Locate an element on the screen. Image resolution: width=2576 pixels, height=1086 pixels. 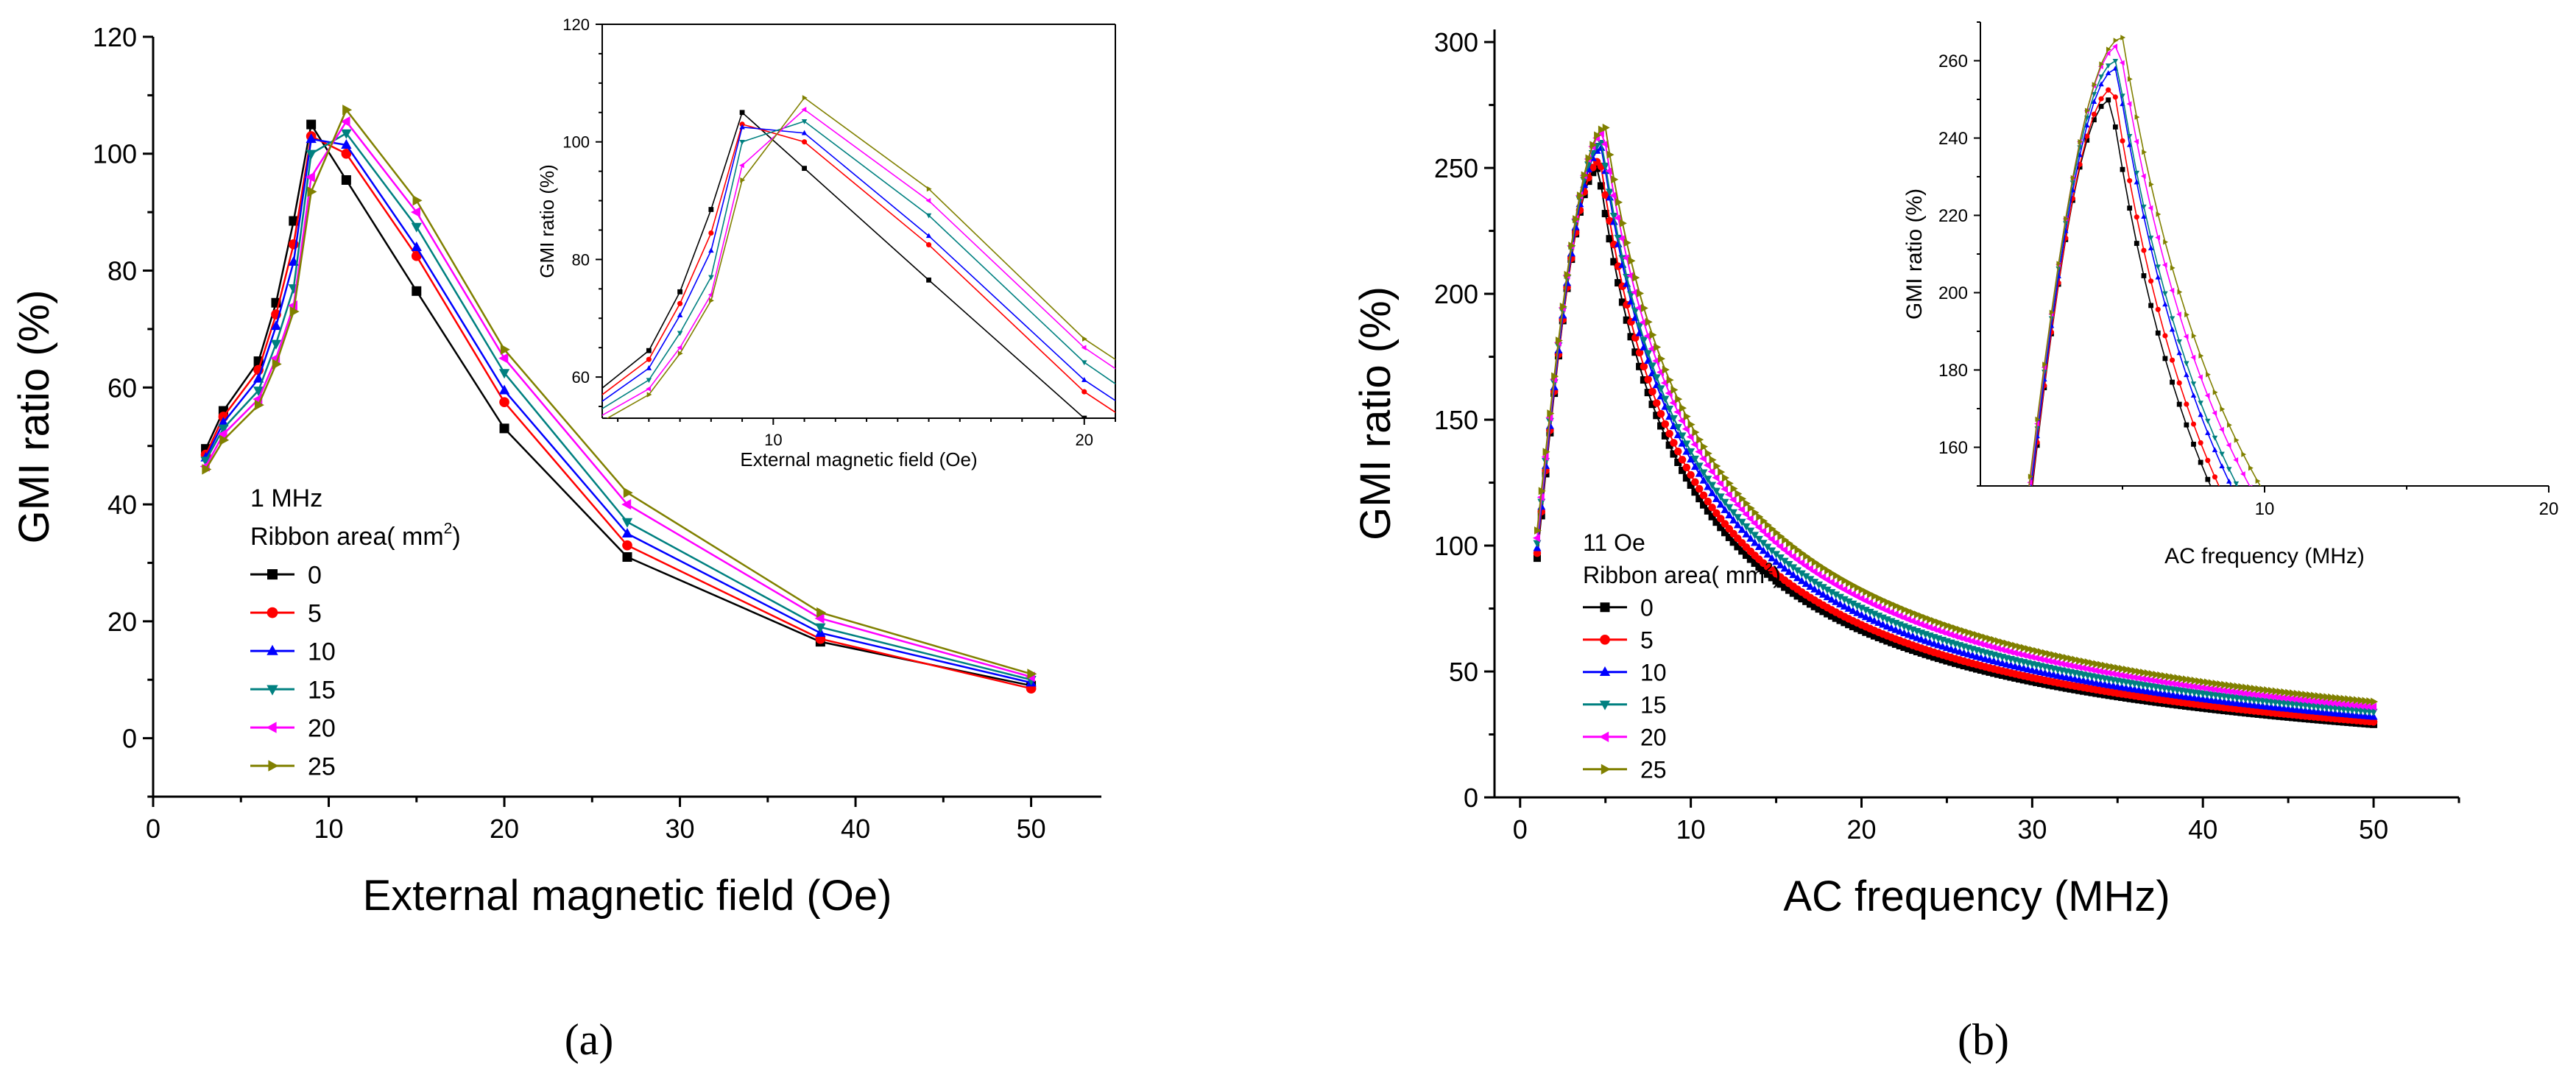
legend-label: 10 is located at coordinates (322, 652).